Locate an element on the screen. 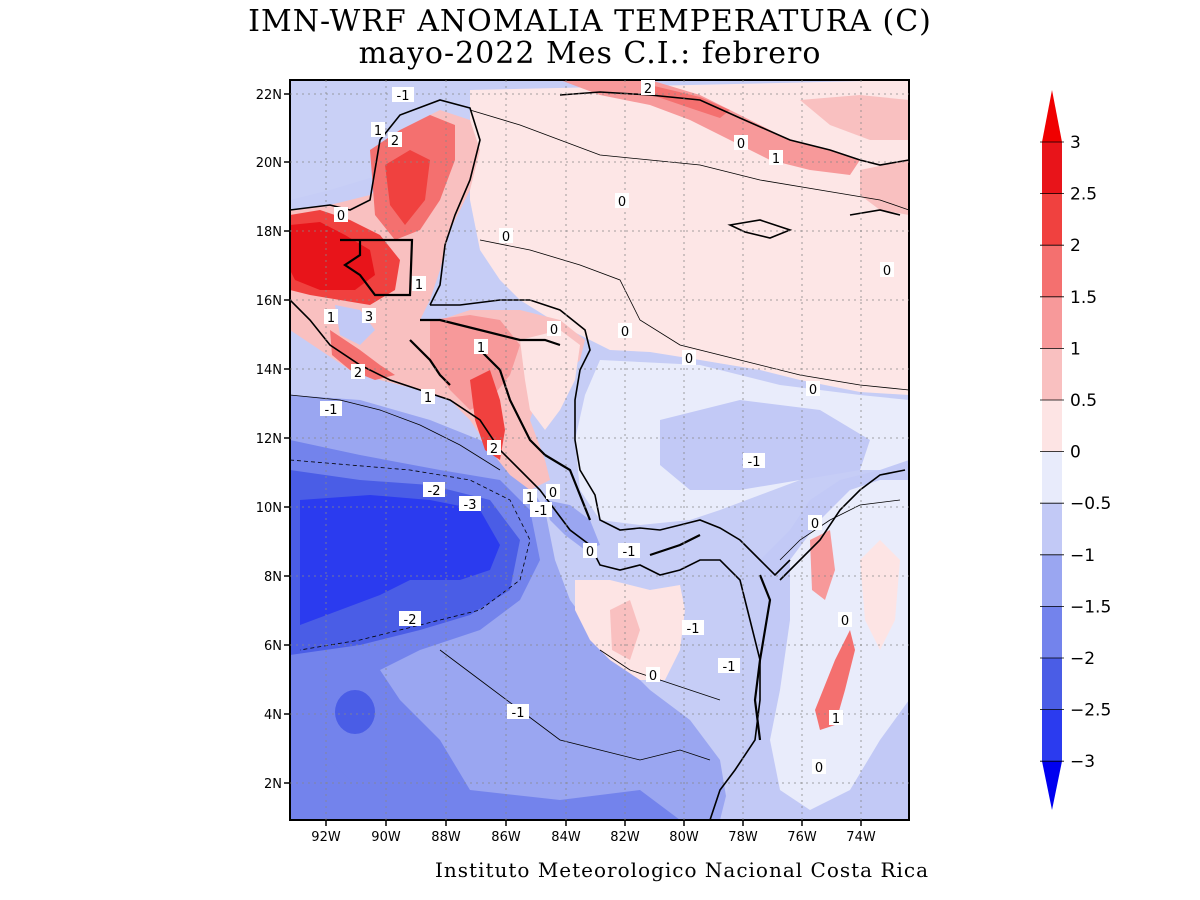 Image resolution: width=1200 pixels, height=900 pixels. latitude-tick-label: 16N is located at coordinates (269, 301).